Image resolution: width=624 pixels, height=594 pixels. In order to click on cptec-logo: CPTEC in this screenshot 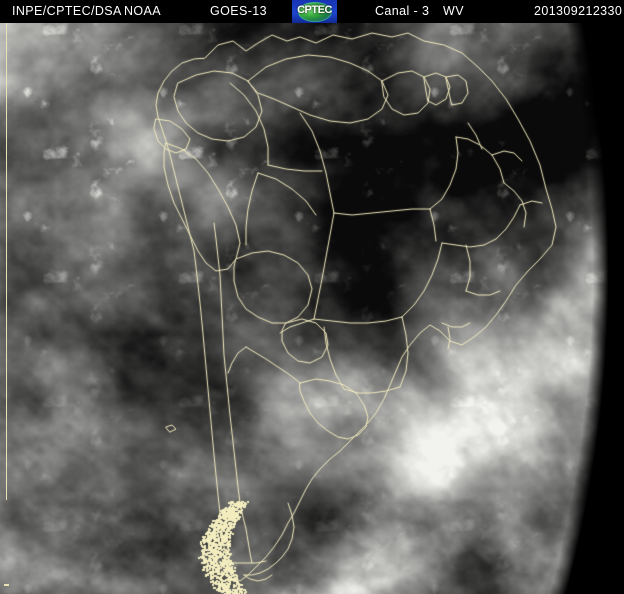, I will do `click(314, 11)`.